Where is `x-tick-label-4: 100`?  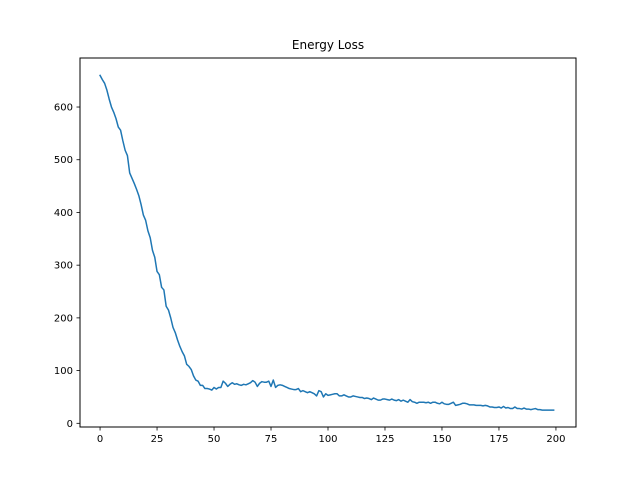 x-tick-label-4: 100 is located at coordinates (327, 439).